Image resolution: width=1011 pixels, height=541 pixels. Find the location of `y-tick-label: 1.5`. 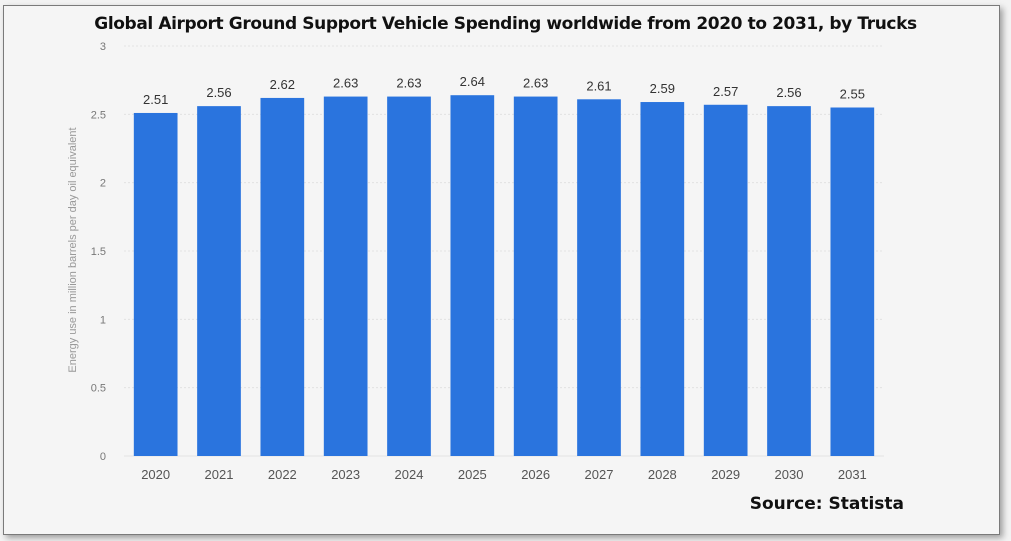

y-tick-label: 1.5 is located at coordinates (98, 252).